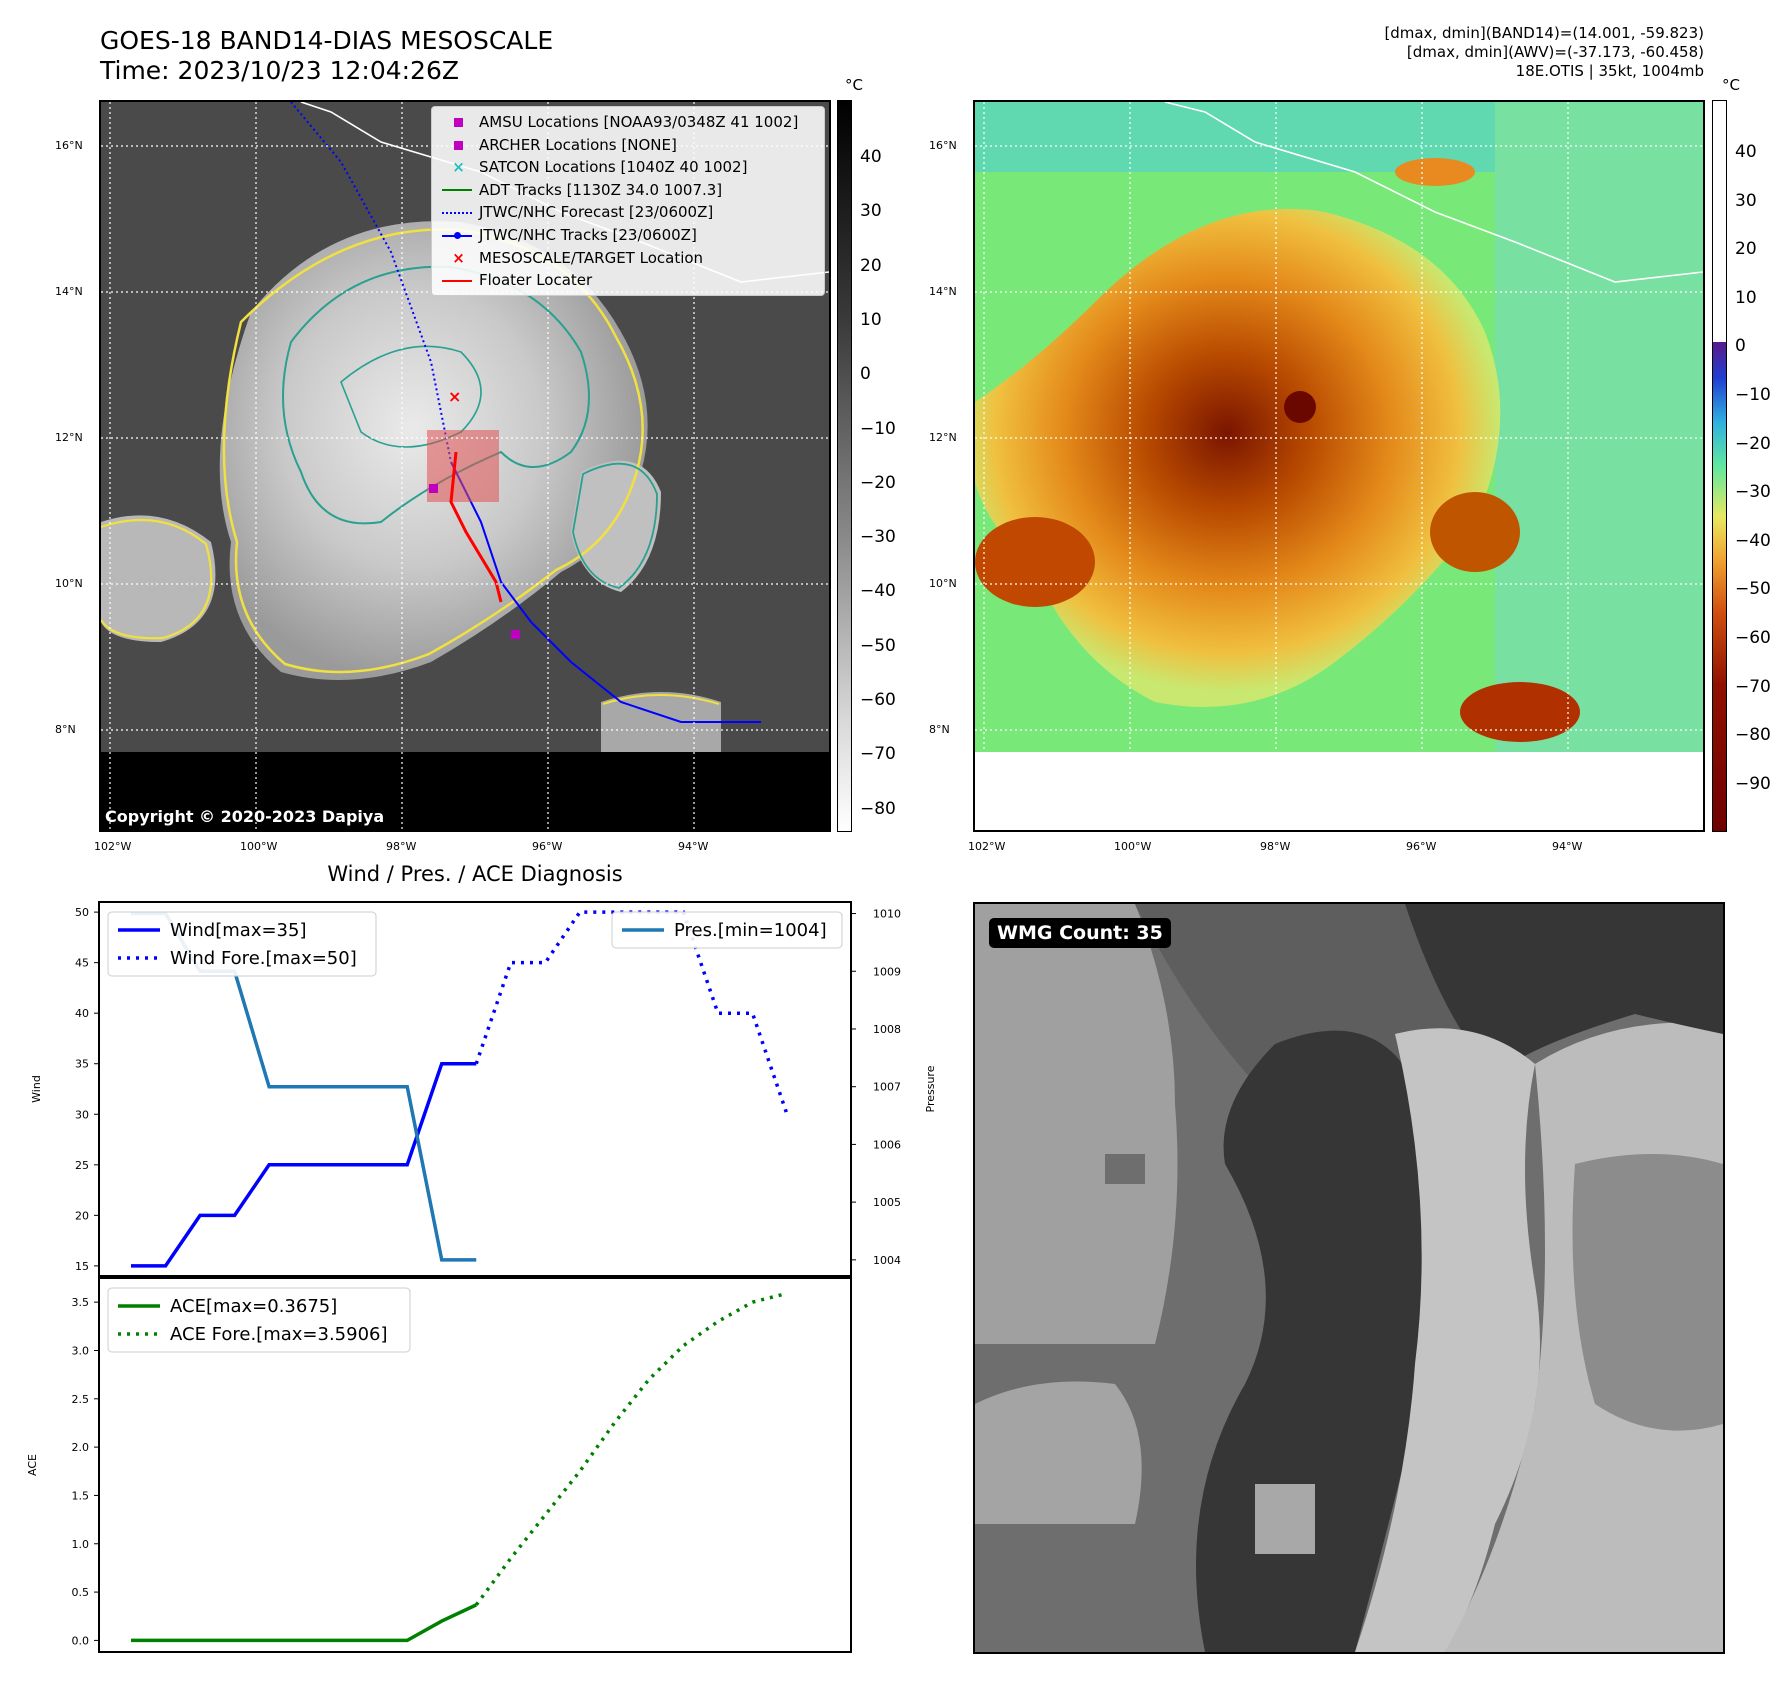 Image resolution: width=1792 pixels, height=1690 pixels. Describe the element at coordinates (536, 280) in the screenshot. I see `legend-label: Floater Locater` at that location.